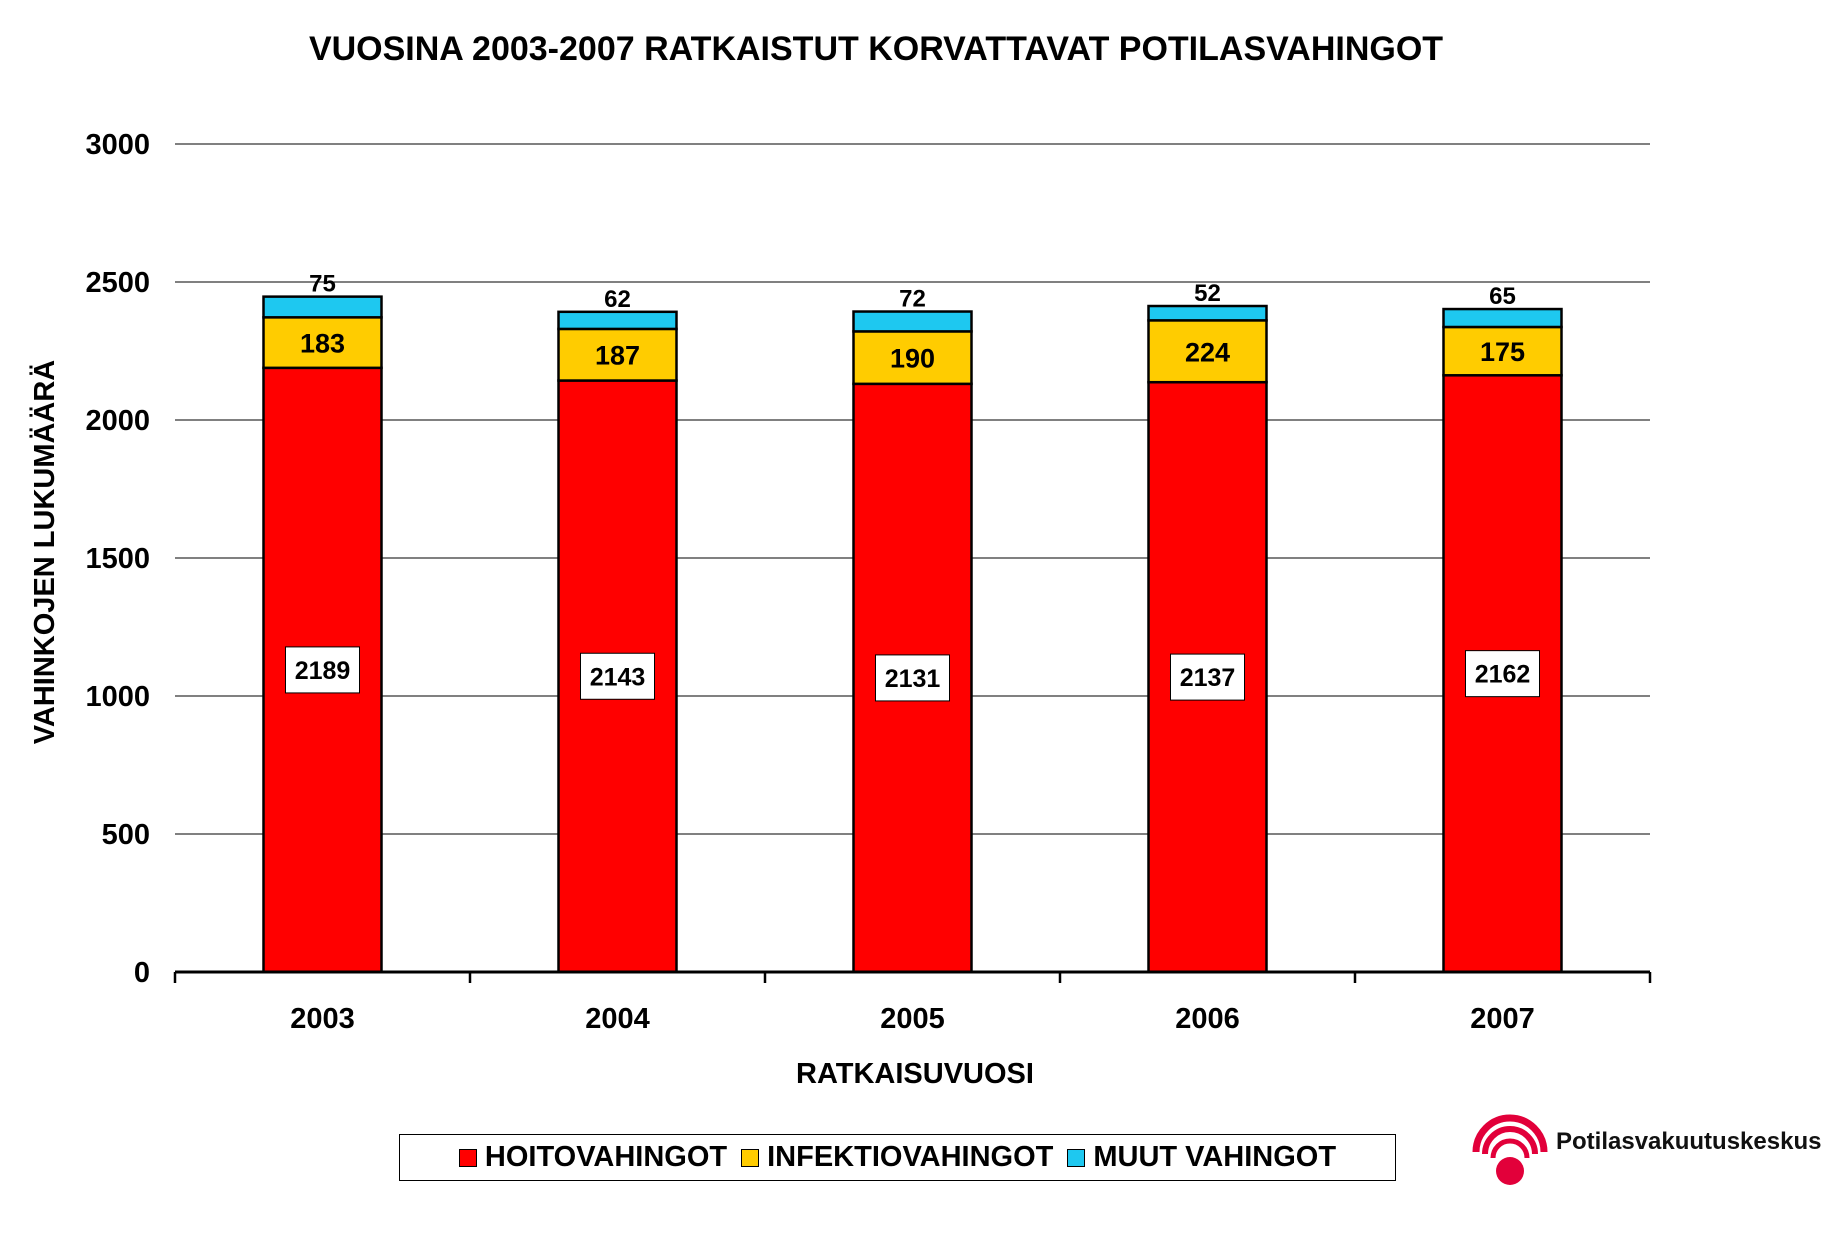  I want to click on x-tick-label: 2003, so click(322, 1019).